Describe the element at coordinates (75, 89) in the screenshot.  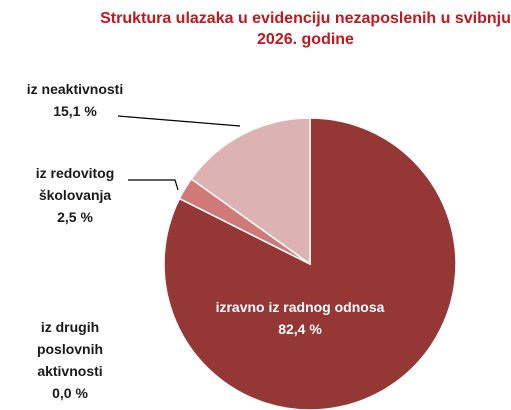
I see `category-label: iz neaktivnosti` at that location.